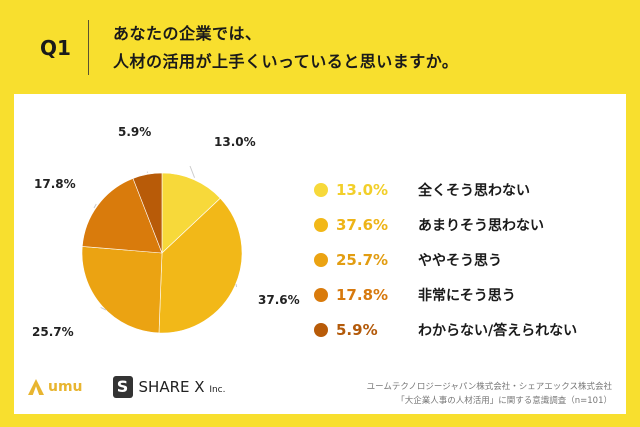 The image size is (640, 427). What do you see at coordinates (489, 387) in the screenshot?
I see `credit-line-1: ユームテクノロジージャパン株式会社・シェアエックス株式会社` at bounding box center [489, 387].